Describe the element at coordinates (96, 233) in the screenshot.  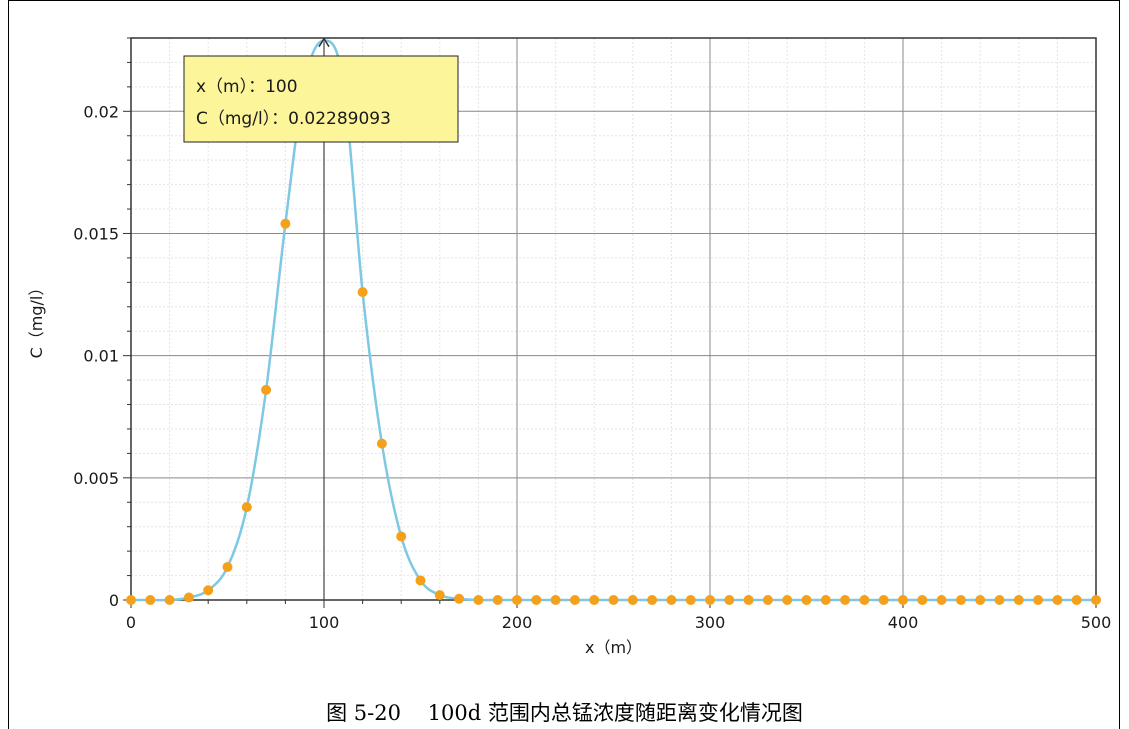
I see `y-tick-label: 0.015` at that location.